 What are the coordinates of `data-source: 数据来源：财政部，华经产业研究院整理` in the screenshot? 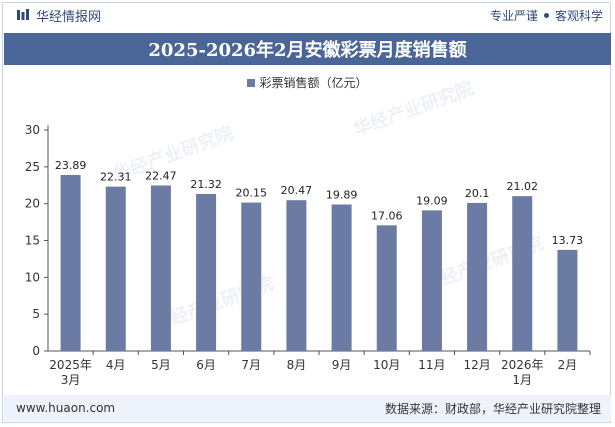 It's located at (492, 408).